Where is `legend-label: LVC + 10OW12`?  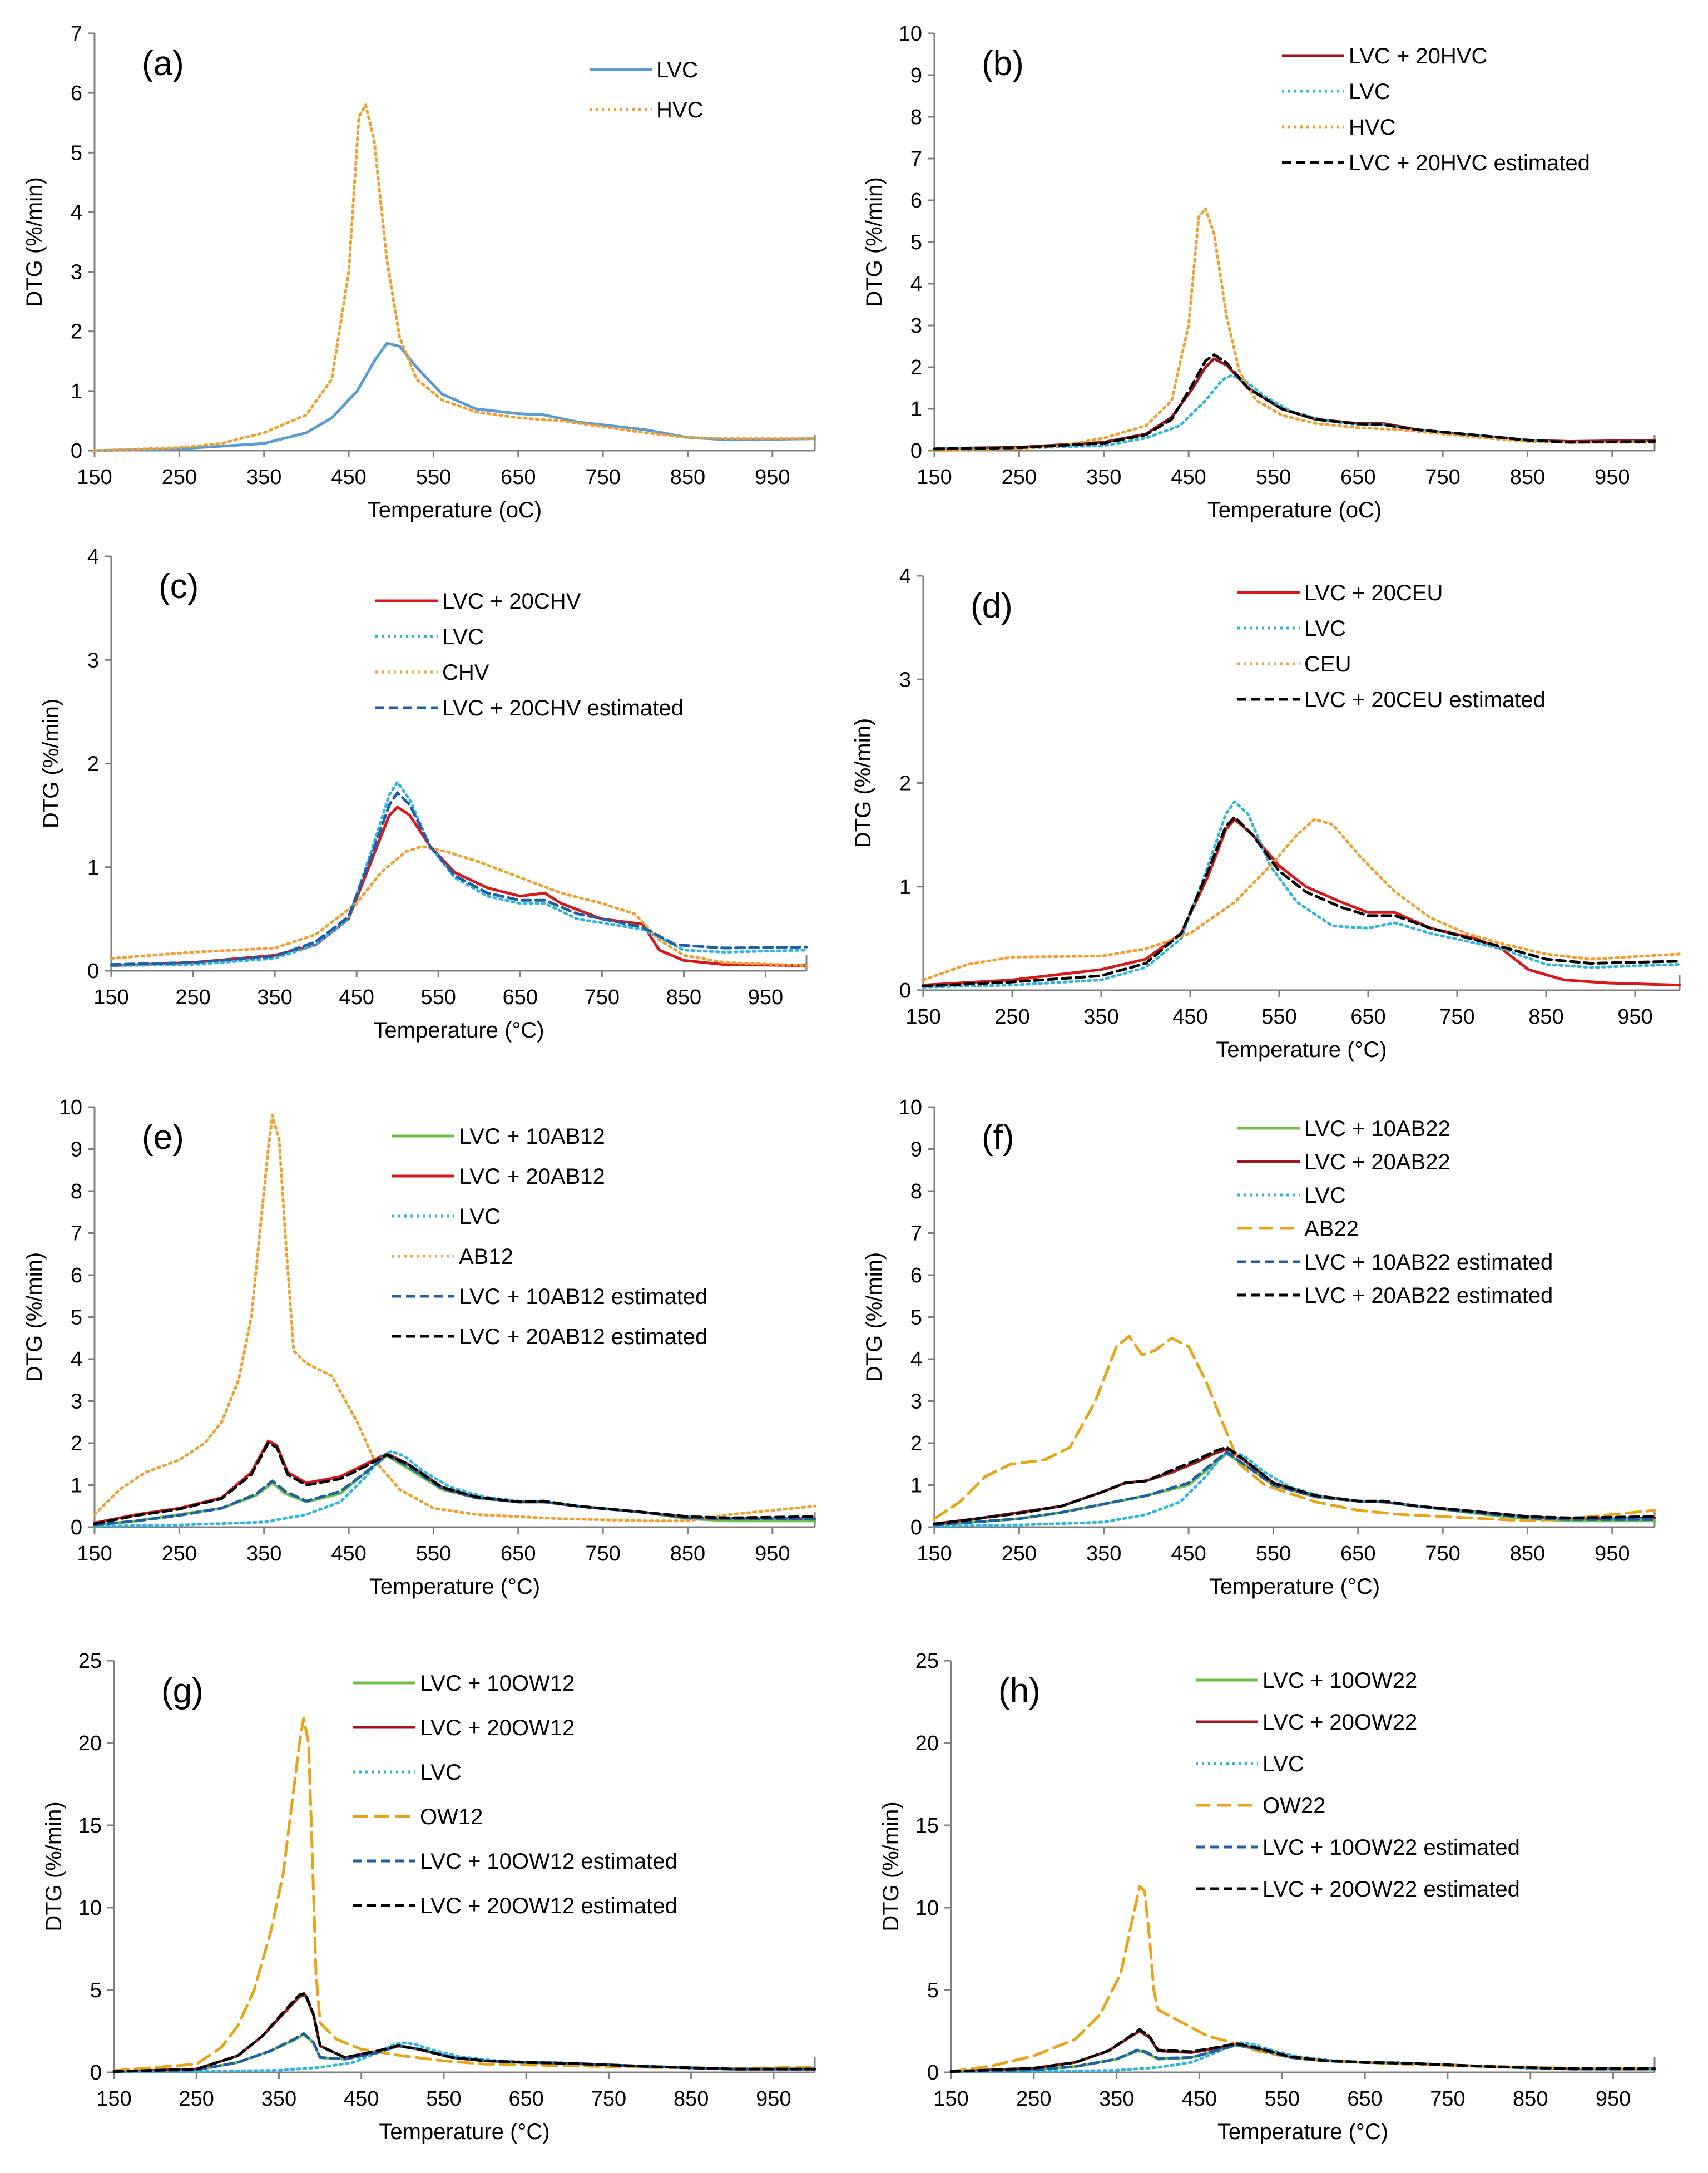 legend-label: LVC + 10OW12 is located at coordinates (497, 1684).